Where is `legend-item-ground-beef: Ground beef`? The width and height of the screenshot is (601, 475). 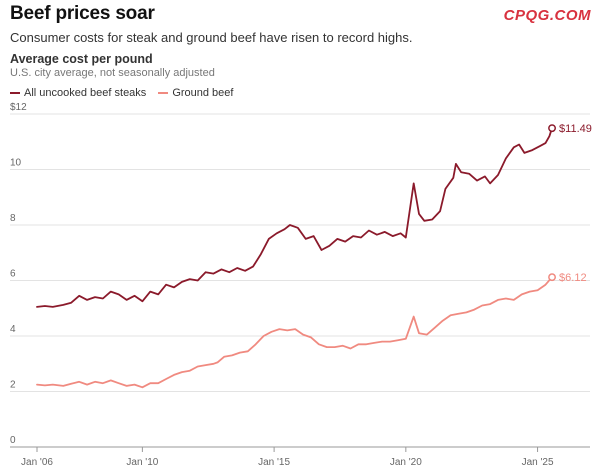 legend-item-ground-beef: Ground beef is located at coordinates (195, 93).